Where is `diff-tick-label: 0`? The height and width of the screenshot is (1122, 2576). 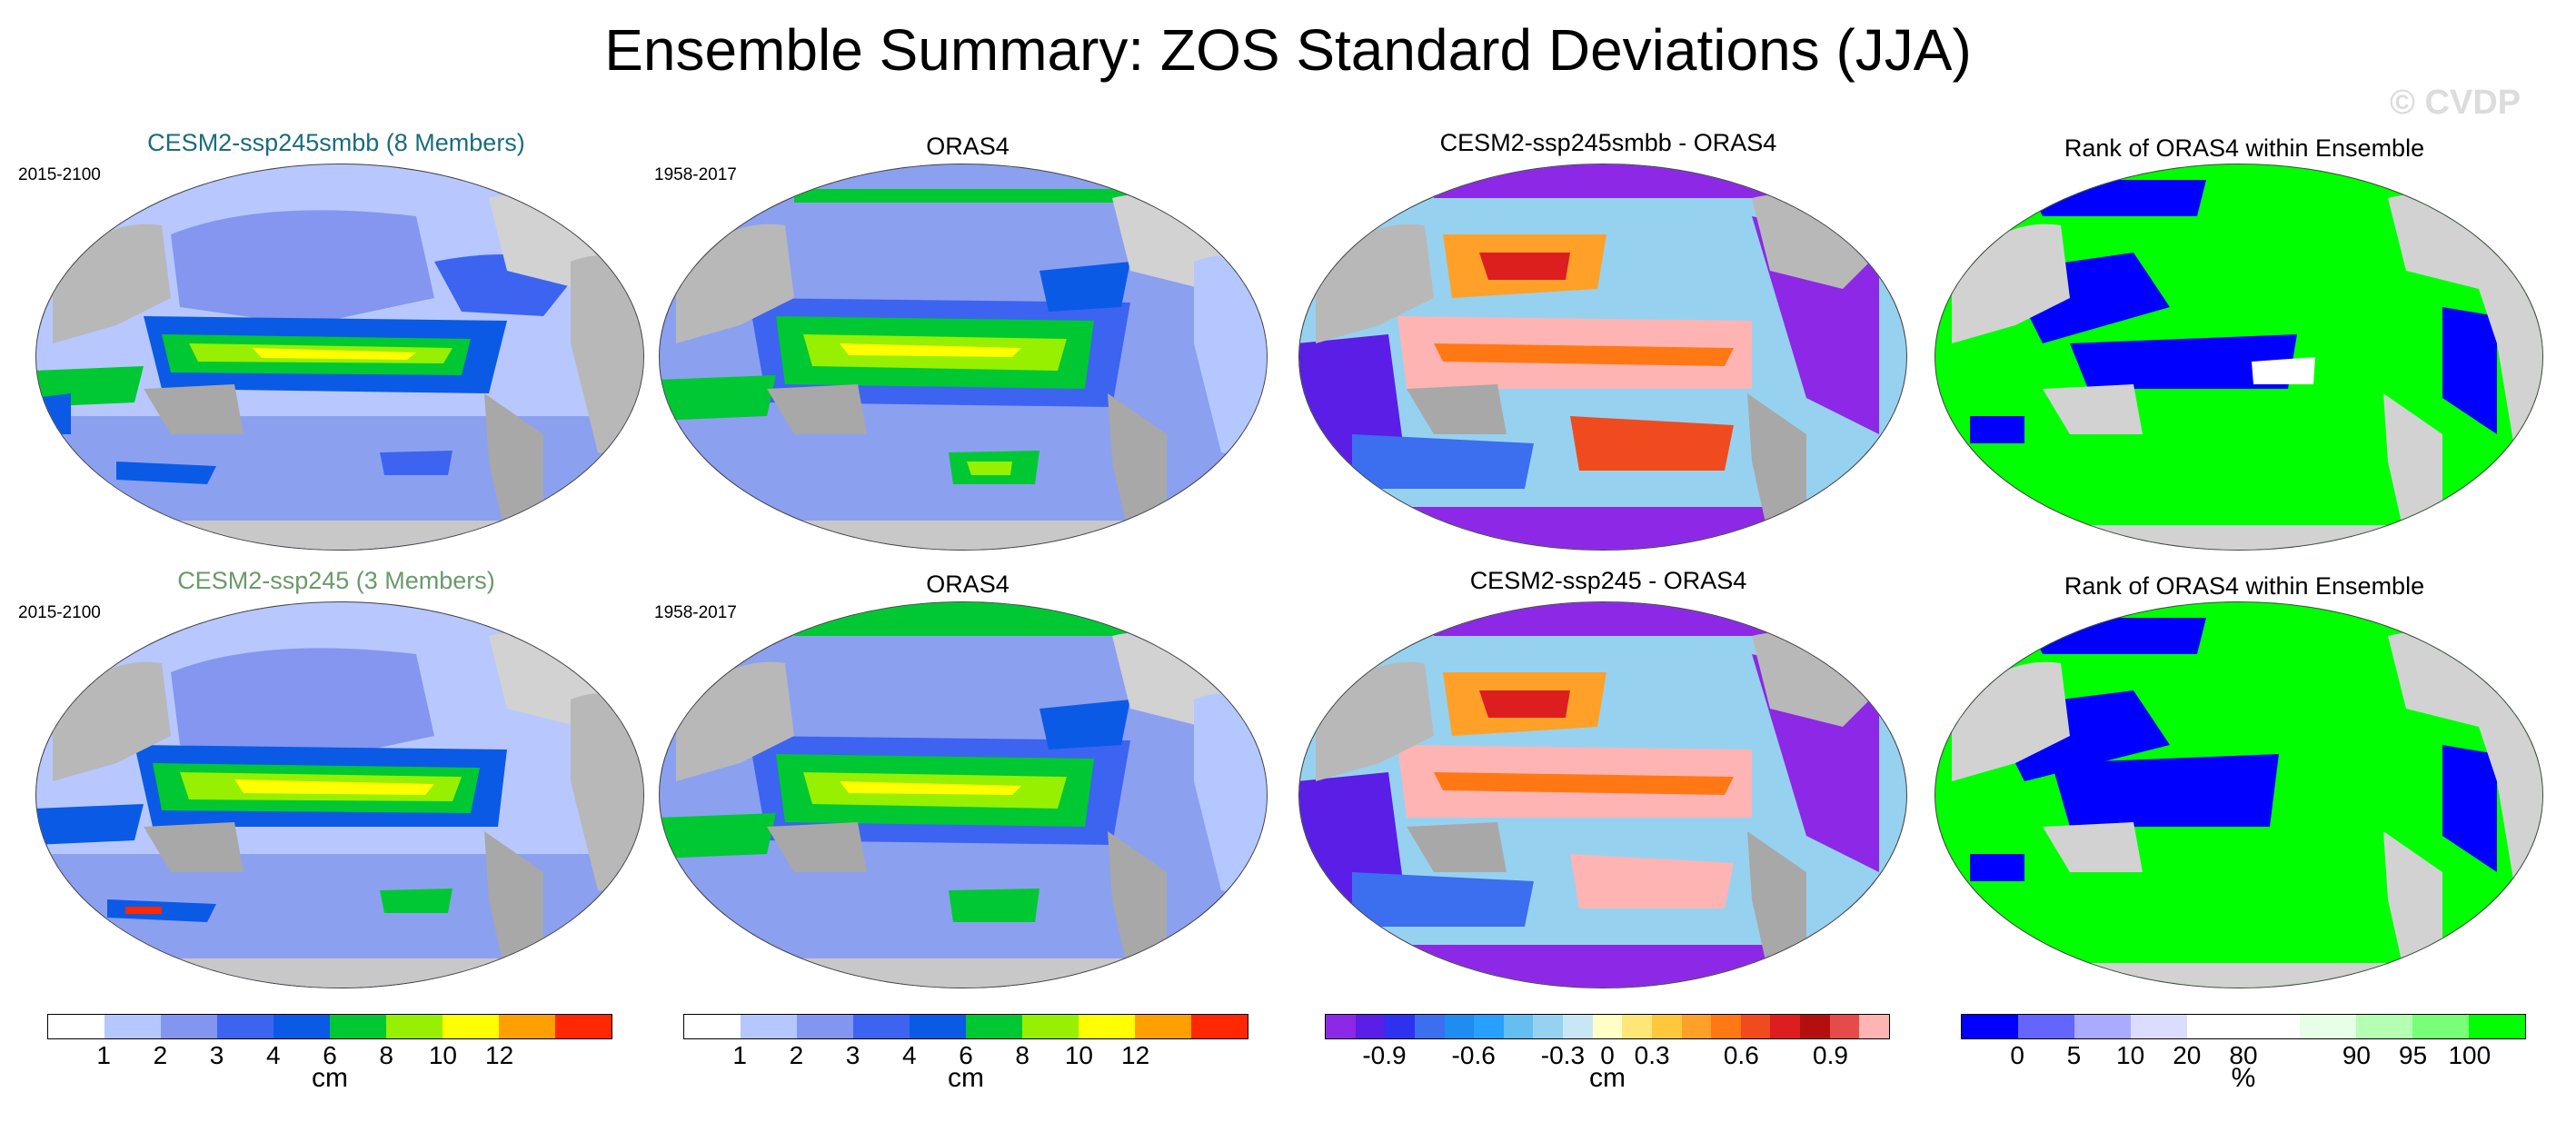 diff-tick-label: 0 is located at coordinates (1608, 1055).